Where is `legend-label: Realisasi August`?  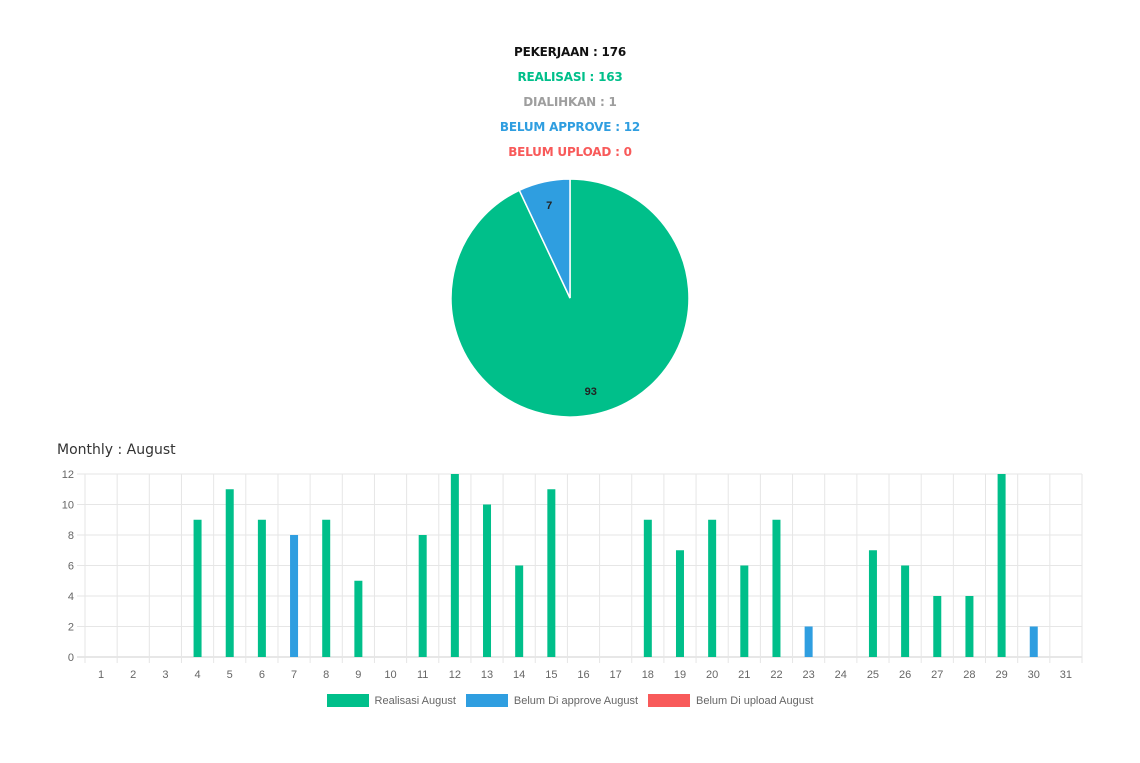
legend-label: Realisasi August is located at coordinates (415, 700).